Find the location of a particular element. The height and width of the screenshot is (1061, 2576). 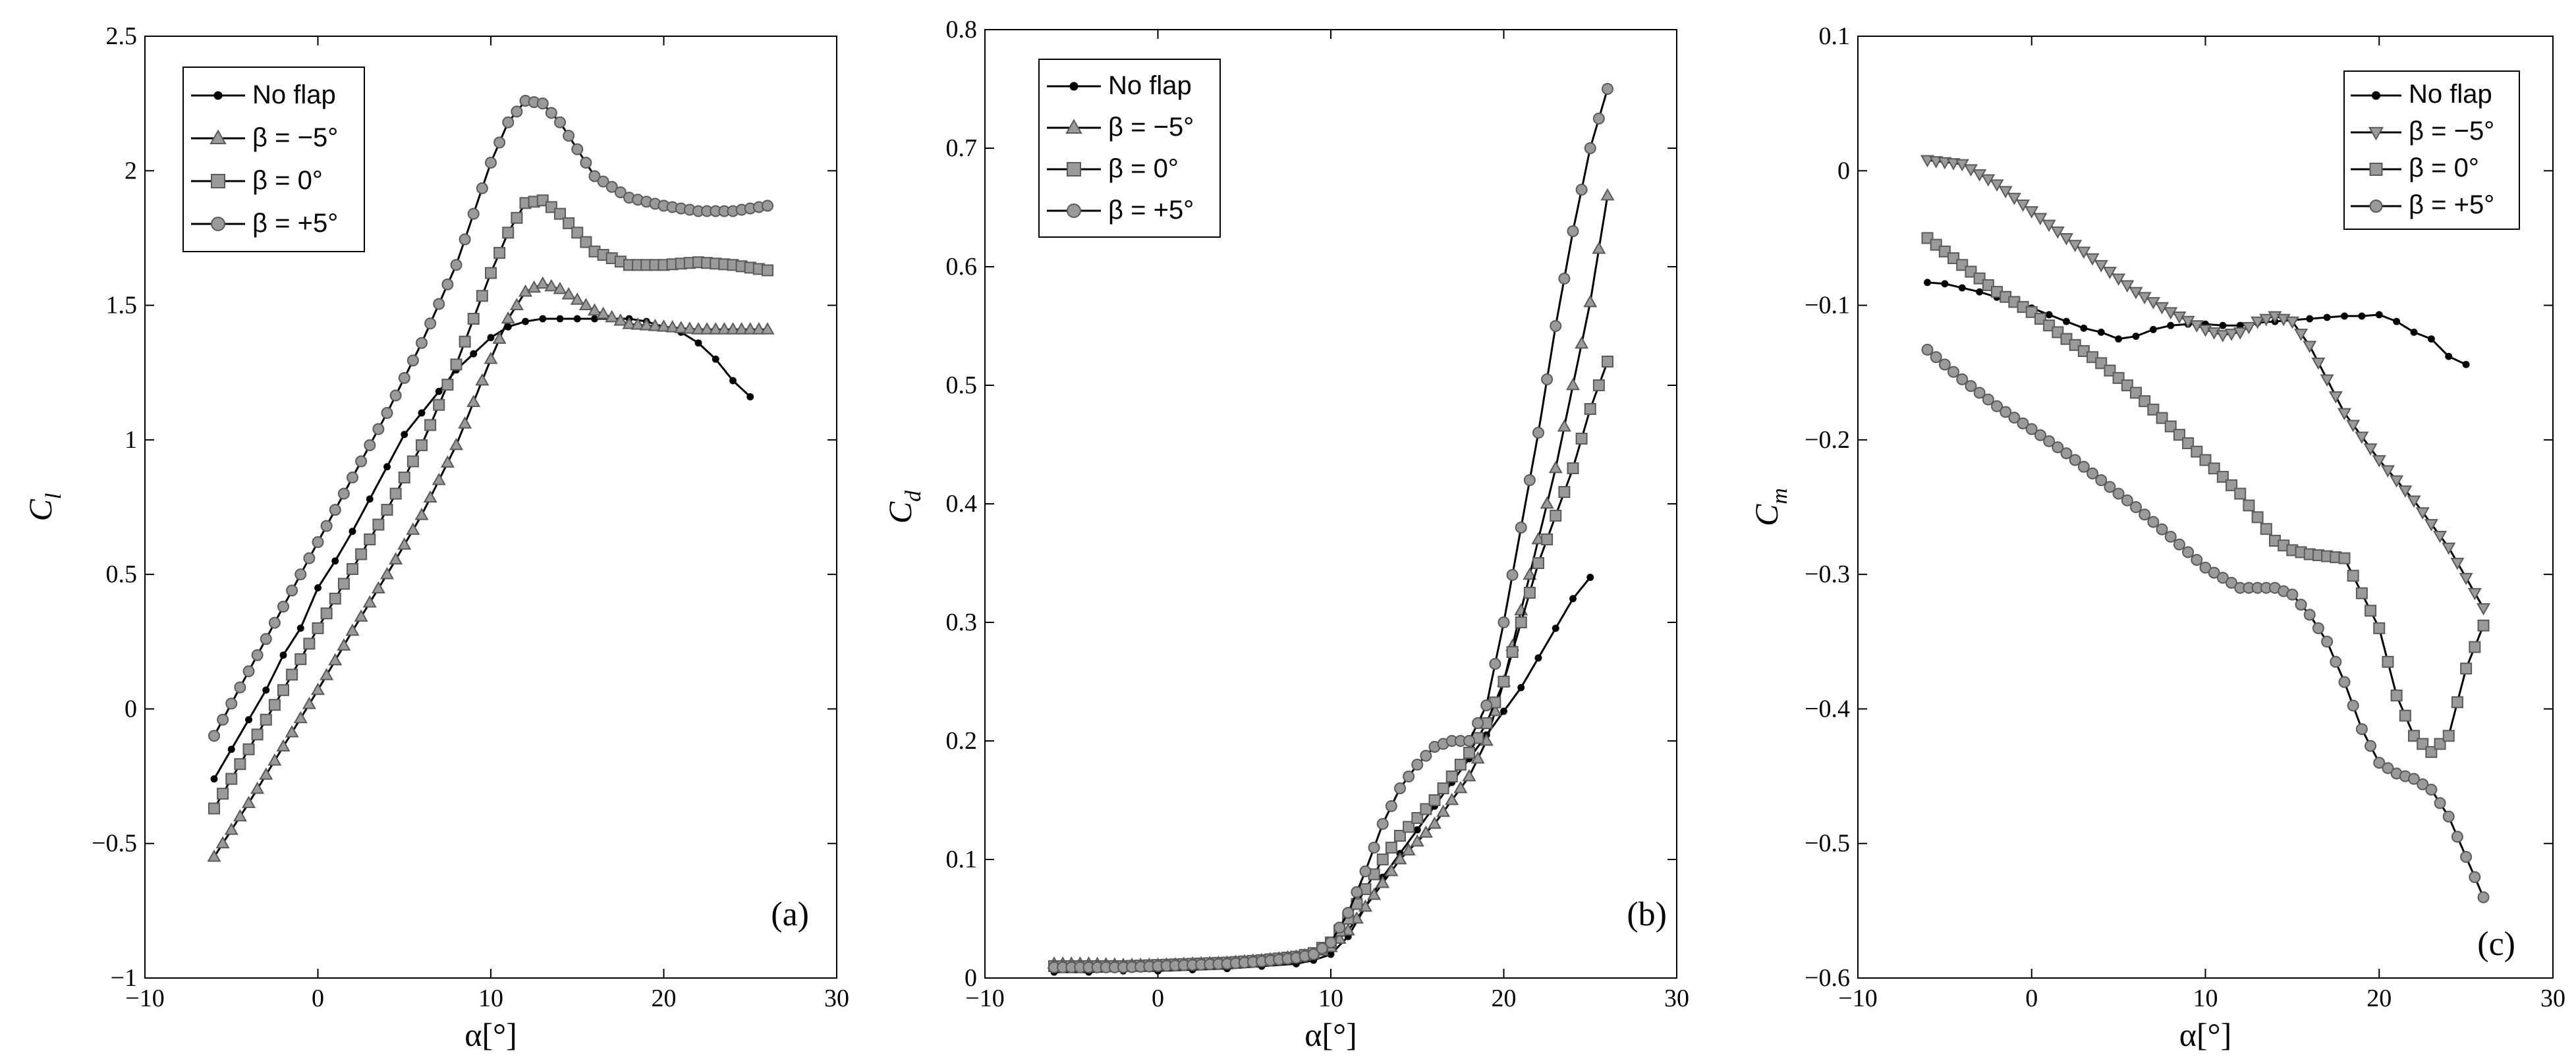

y-tick-label: 0 is located at coordinates (1843, 170).